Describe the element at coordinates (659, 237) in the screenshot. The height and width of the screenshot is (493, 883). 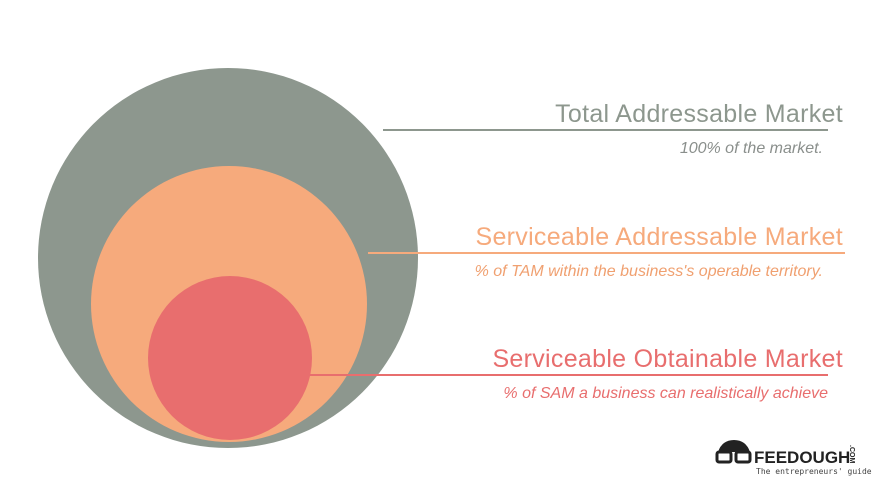
I see `sam-title: Serviceable Addressable Market` at that location.